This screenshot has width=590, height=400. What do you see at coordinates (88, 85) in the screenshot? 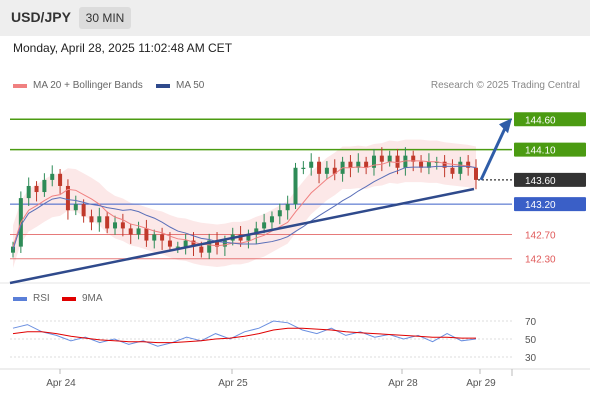
I see `legend-ma20-label: MA 20 + Bollinger Bands` at bounding box center [88, 85].